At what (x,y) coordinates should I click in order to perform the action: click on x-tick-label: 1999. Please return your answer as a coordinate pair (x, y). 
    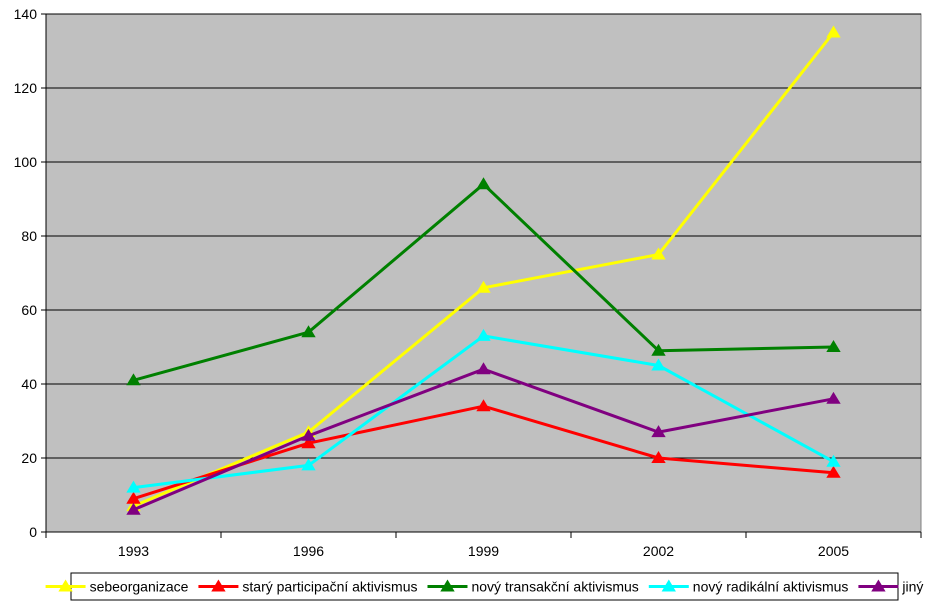
    Looking at the image, I should click on (483, 551).